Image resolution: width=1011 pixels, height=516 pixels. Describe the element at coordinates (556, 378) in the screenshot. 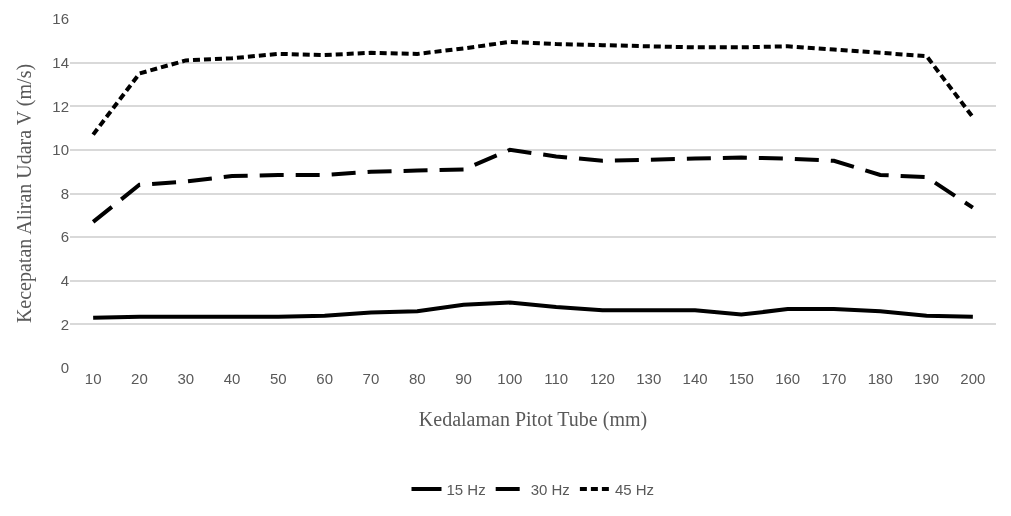

I see `x-tick-label: 110` at that location.